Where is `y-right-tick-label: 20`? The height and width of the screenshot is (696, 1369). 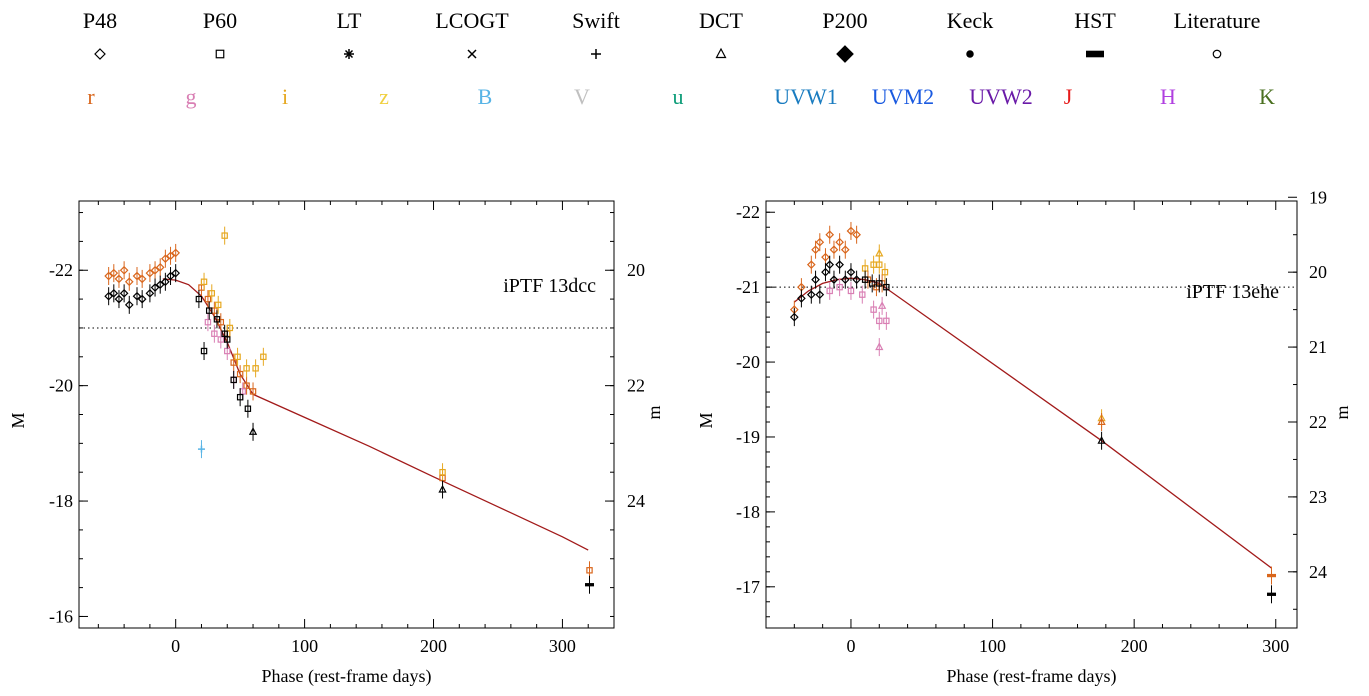 y-right-tick-label: 20 is located at coordinates (1318, 272).